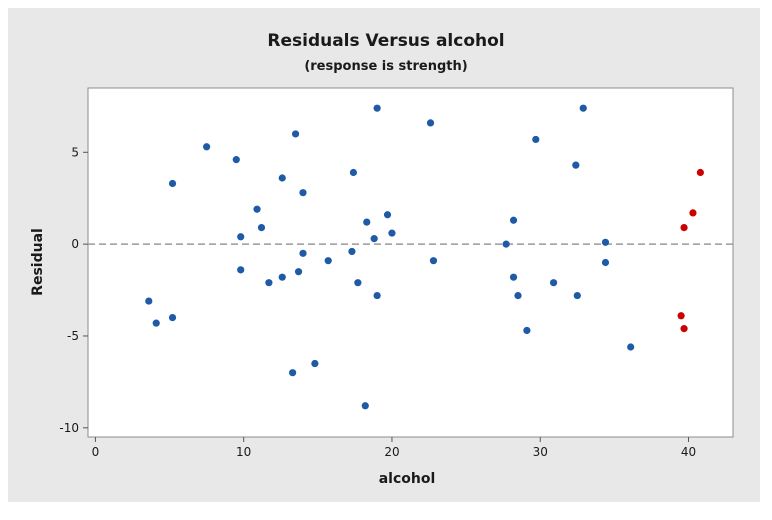 This screenshot has height=520, width=772. I want to click on x-tick-label: 10, so click(243, 452).